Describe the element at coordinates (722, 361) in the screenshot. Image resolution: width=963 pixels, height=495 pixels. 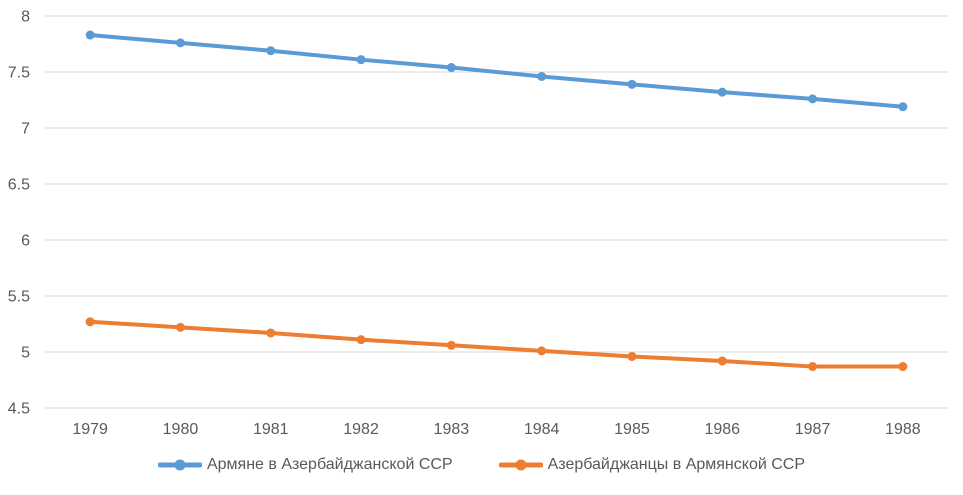
I see `series-2-data-point-1986` at that location.